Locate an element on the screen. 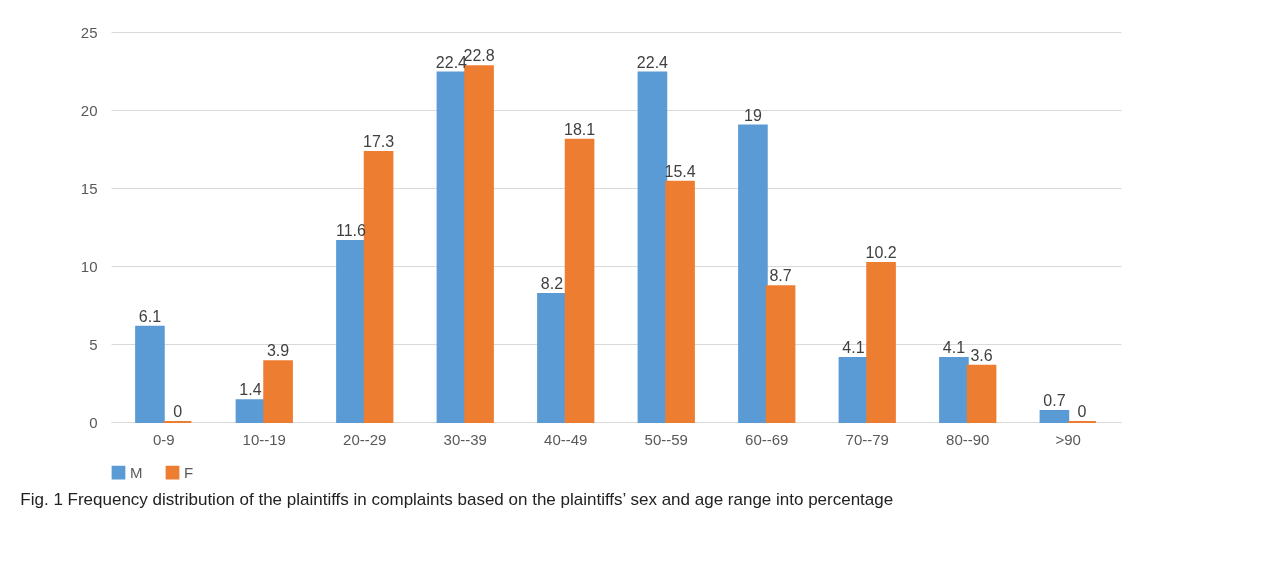 The image size is (1287, 580). data-label: 3.9 is located at coordinates (278, 351).